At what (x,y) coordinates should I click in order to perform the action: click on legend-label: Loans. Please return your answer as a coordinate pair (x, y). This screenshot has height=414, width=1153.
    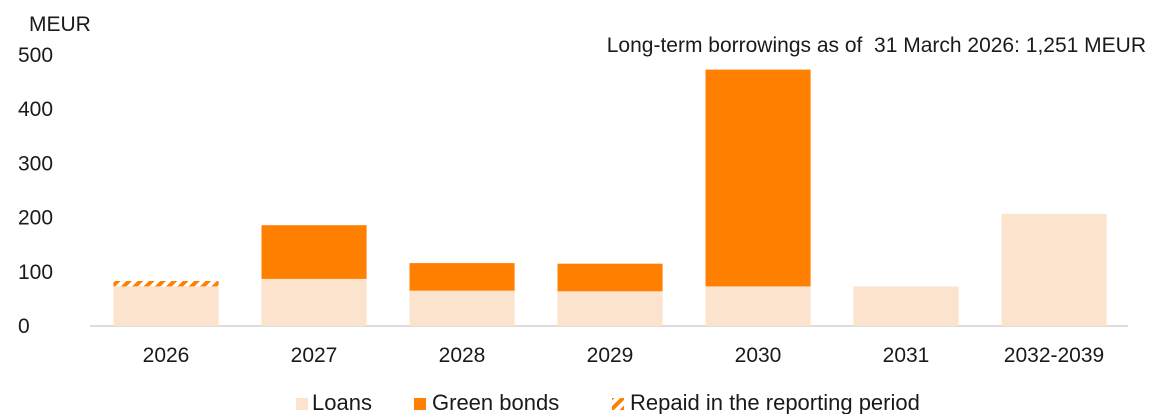
    Looking at the image, I should click on (342, 402).